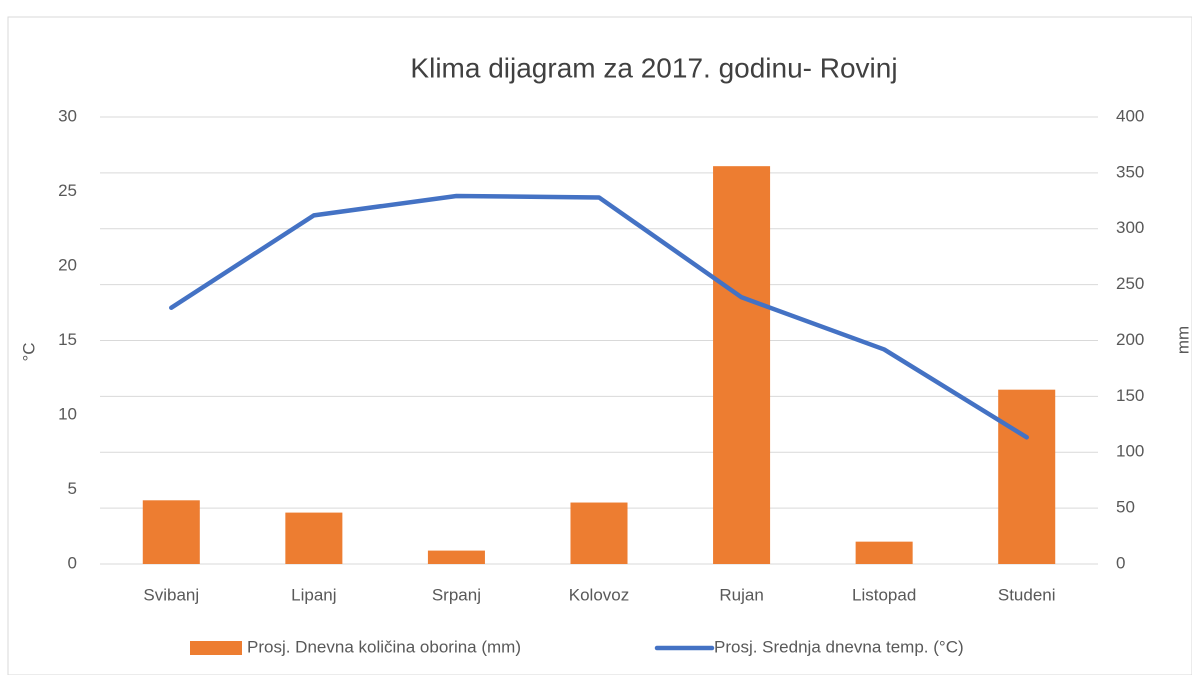 The image size is (1192, 675). I want to click on y2-axis-label: mm, so click(1182, 340).